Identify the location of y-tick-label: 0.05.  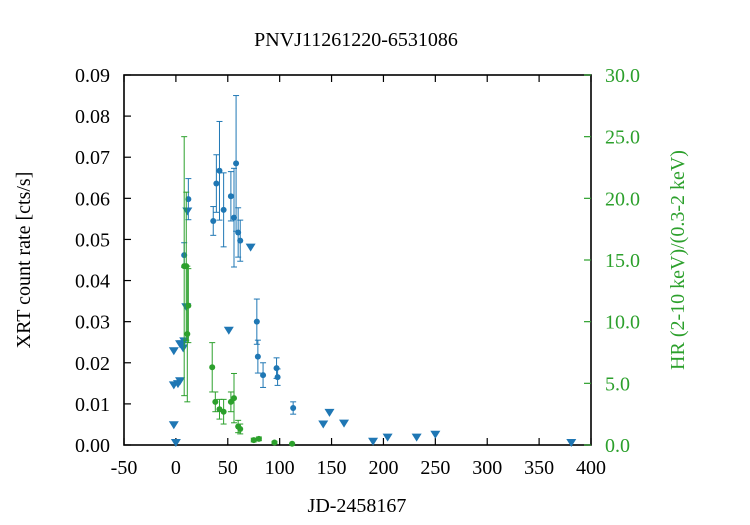
(92, 240).